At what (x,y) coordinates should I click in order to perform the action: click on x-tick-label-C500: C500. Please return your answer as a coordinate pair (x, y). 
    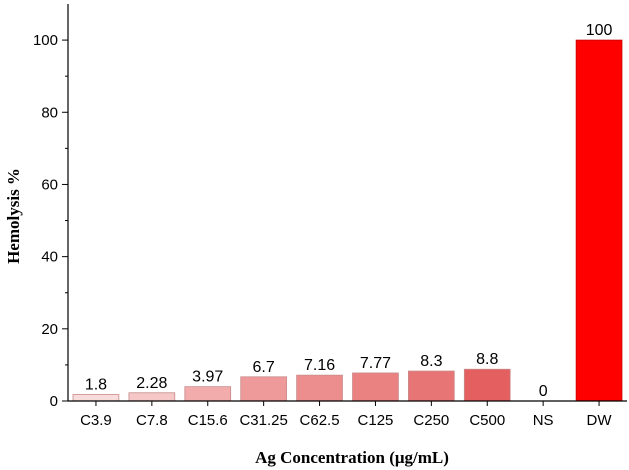
    Looking at the image, I should click on (487, 420).